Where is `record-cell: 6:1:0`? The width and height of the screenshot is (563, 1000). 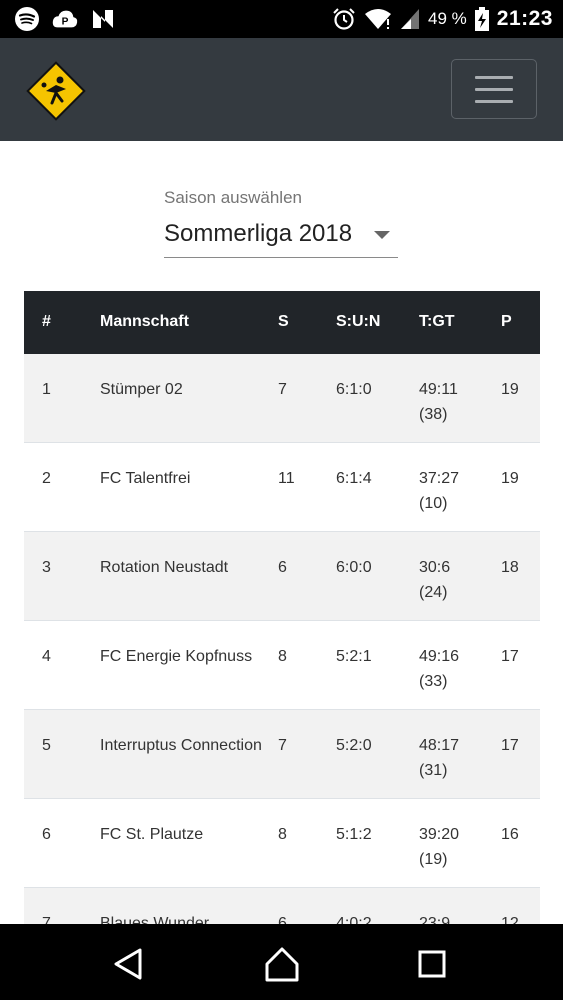
record-cell: 6:1:0 is located at coordinates (354, 389).